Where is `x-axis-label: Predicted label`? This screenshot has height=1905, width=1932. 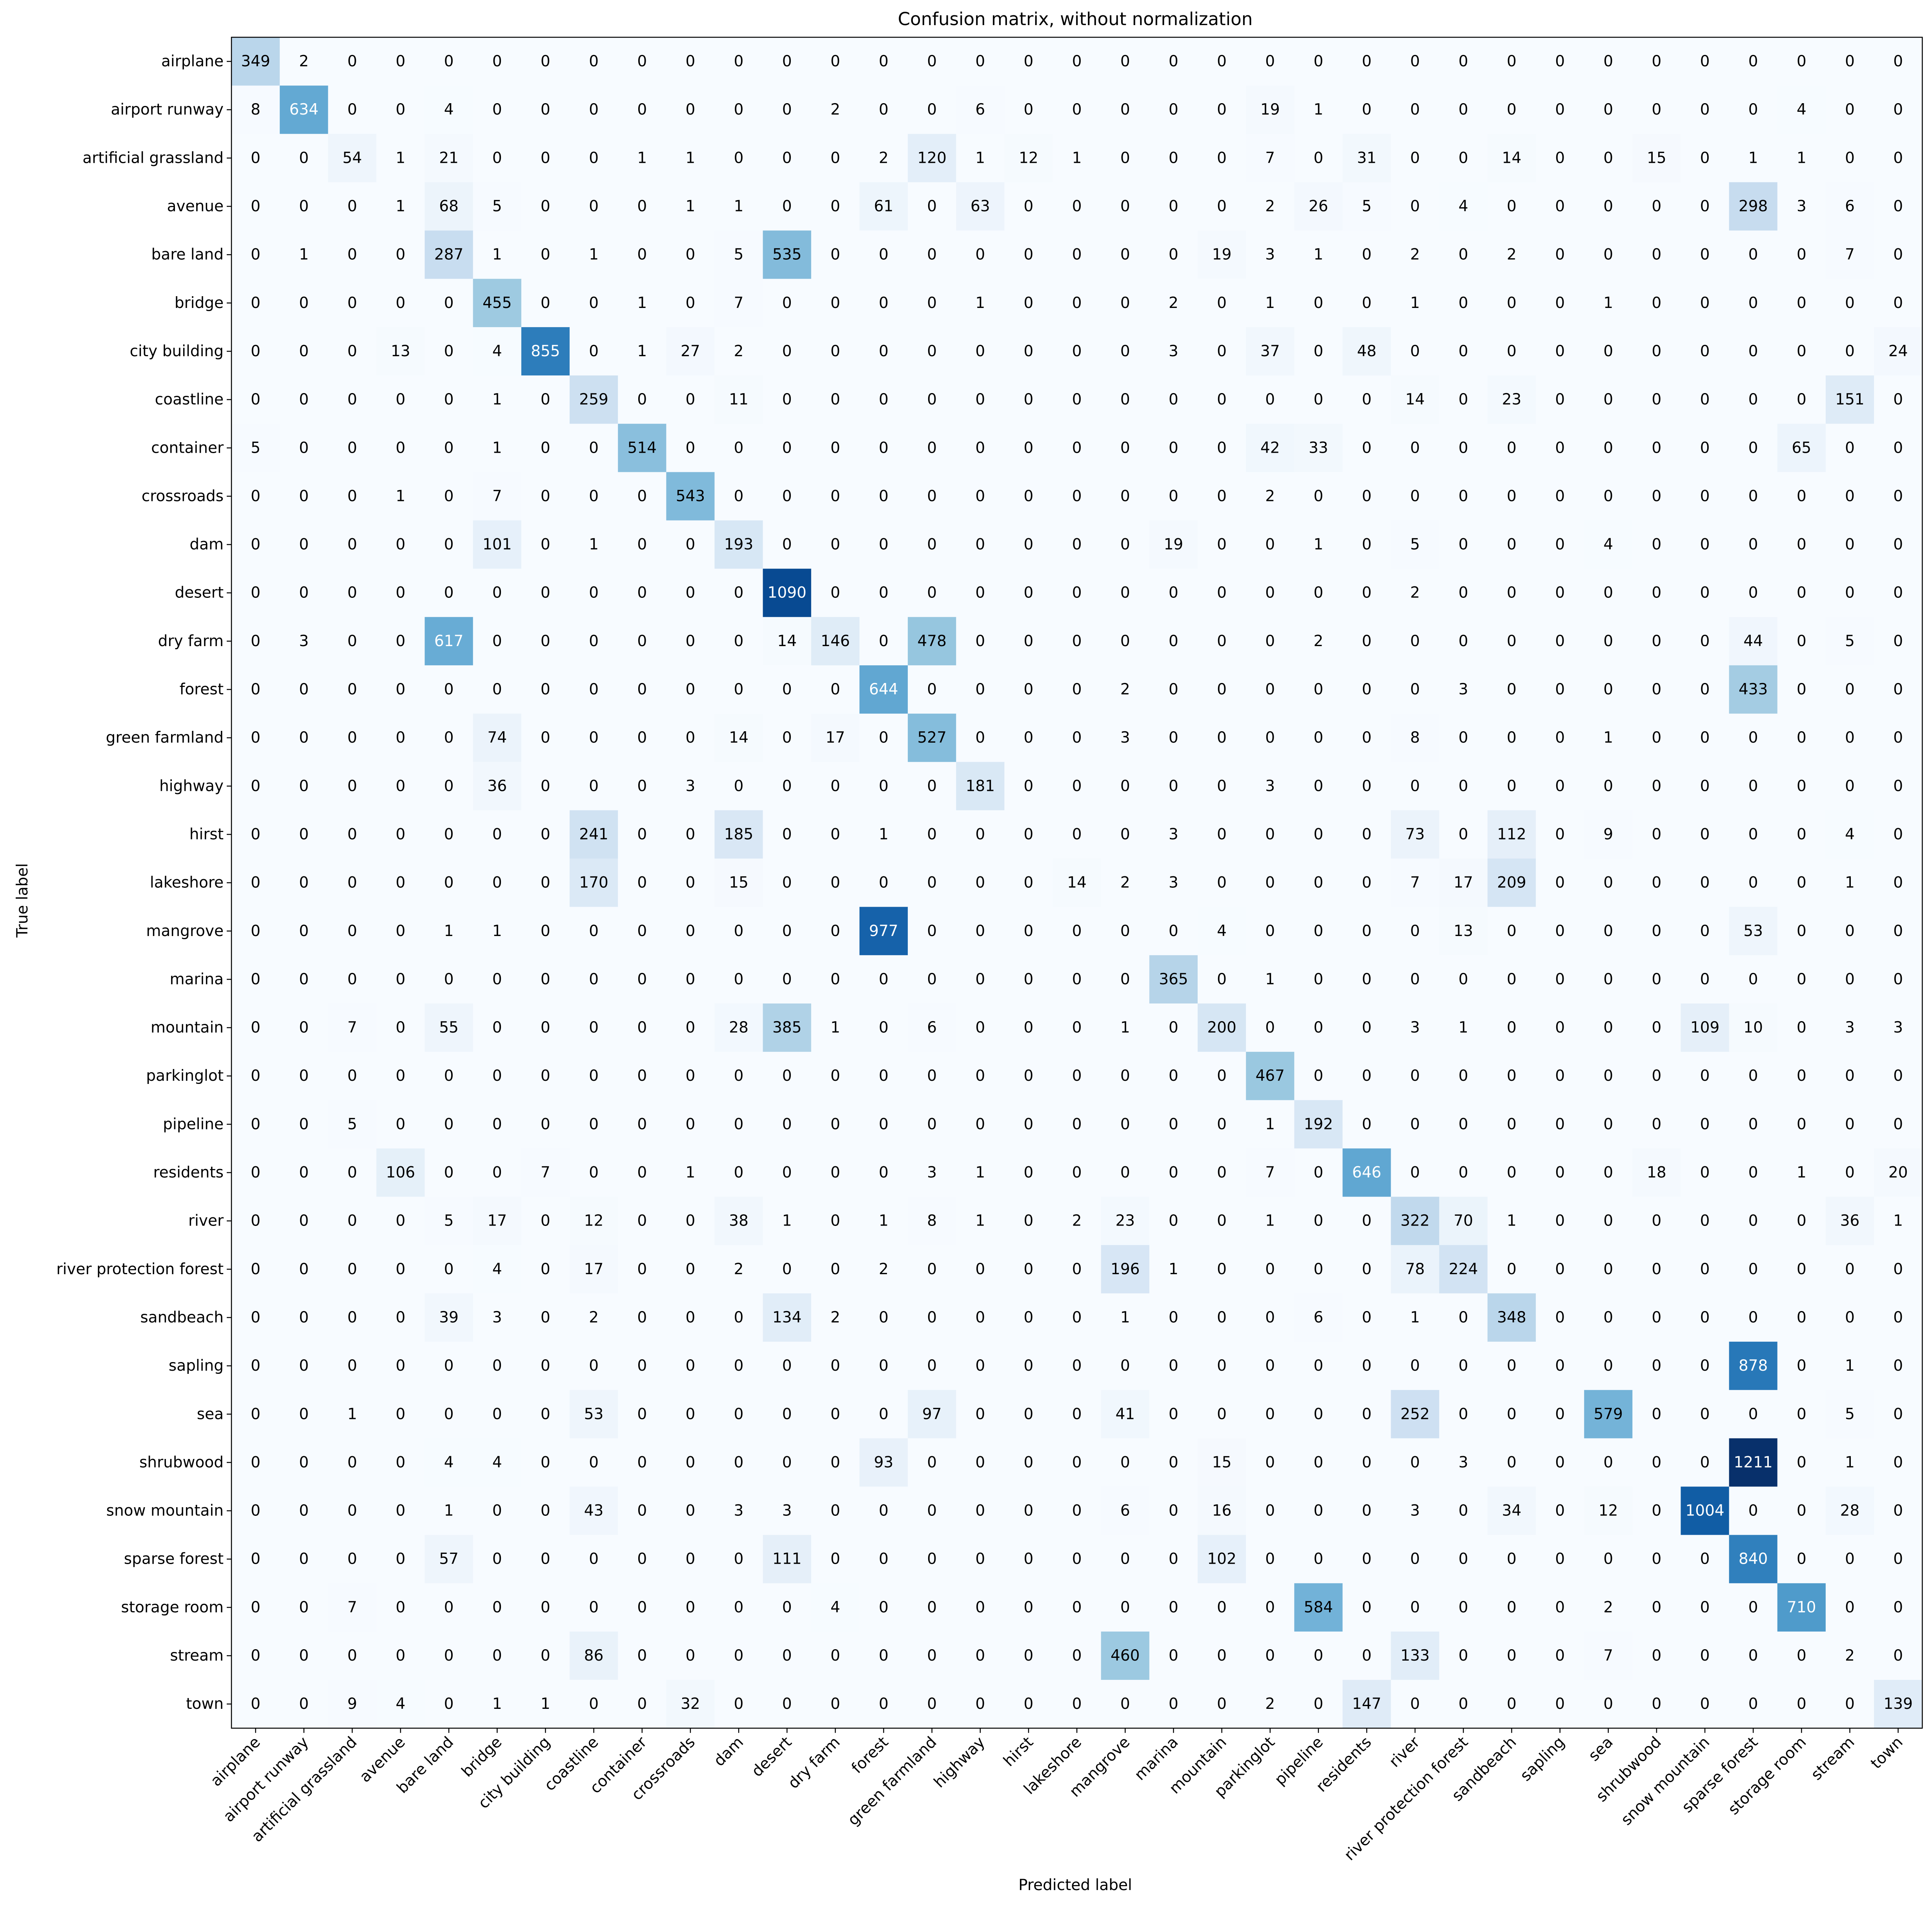 x-axis-label: Predicted label is located at coordinates (1075, 1885).